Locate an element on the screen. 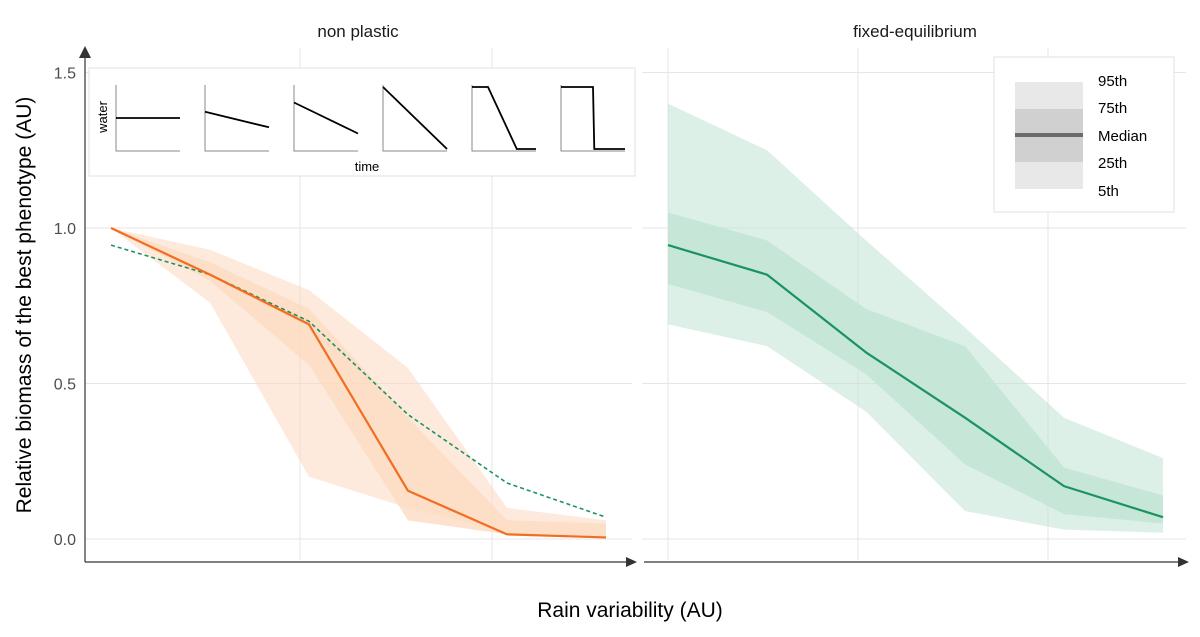 This screenshot has width=1200, height=637. x-axis-right-arrow is located at coordinates (1183, 562).